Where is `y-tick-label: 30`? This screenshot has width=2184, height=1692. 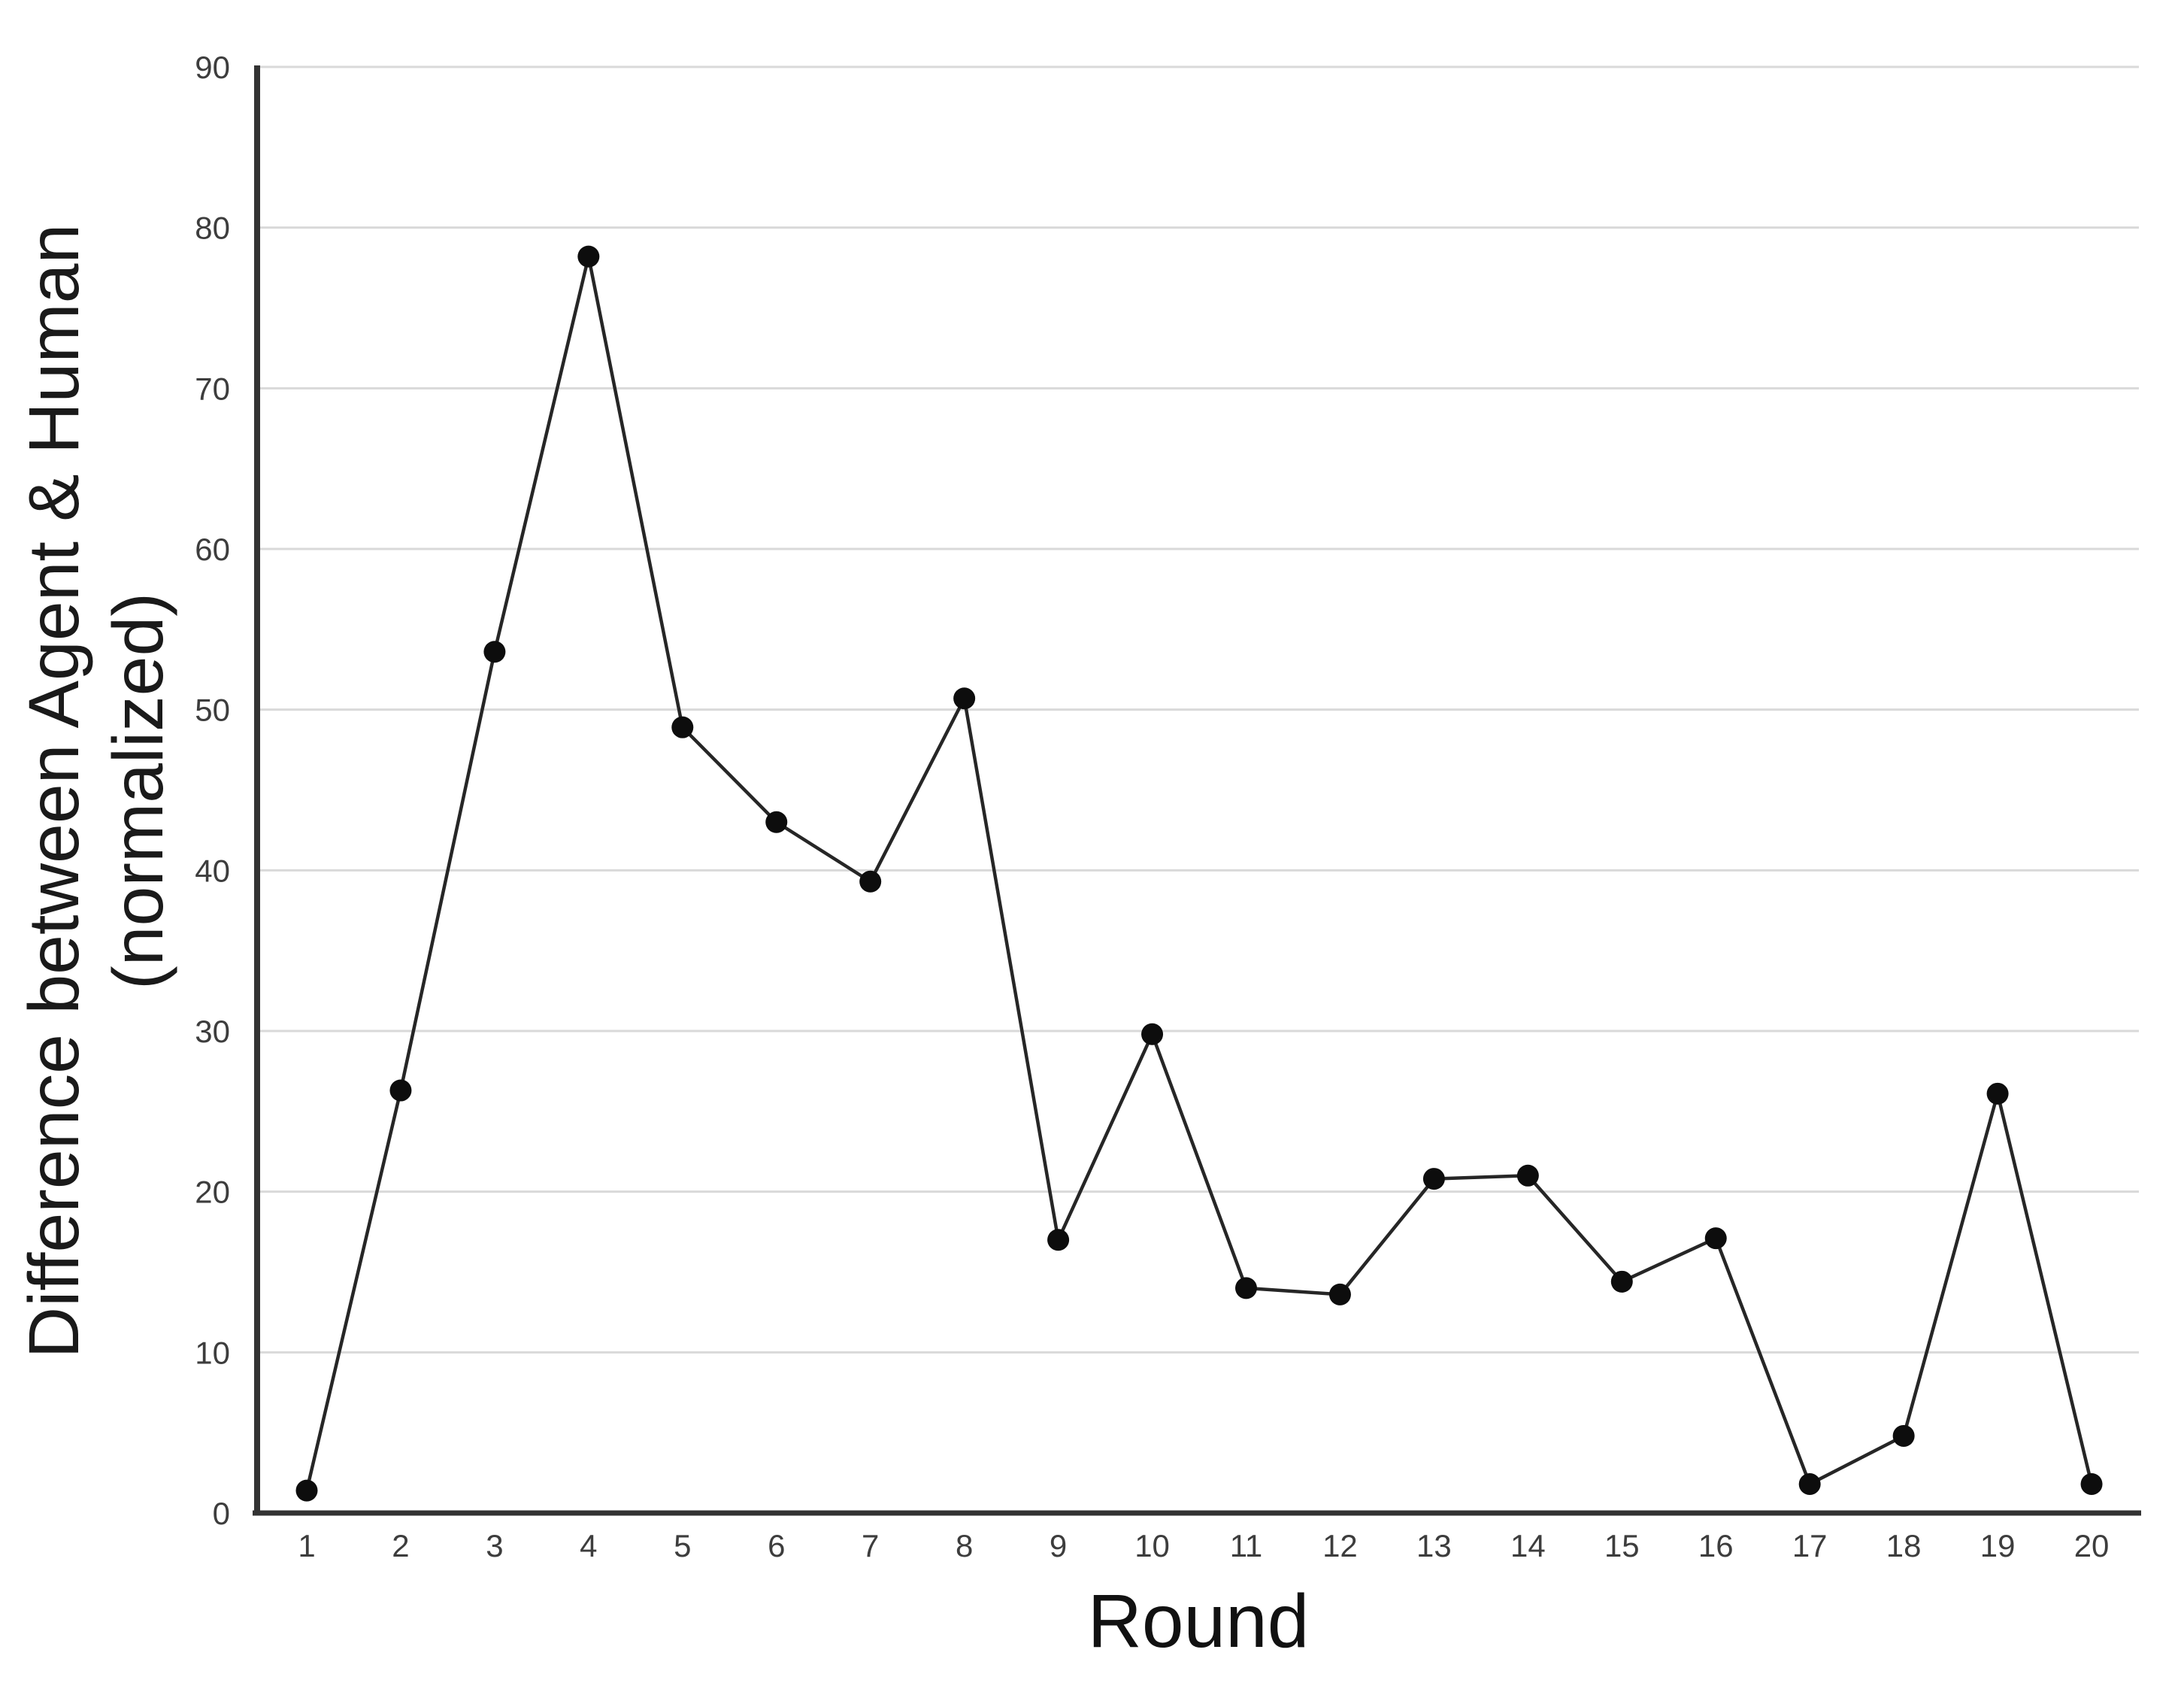 y-tick-label: 30 is located at coordinates (212, 1031).